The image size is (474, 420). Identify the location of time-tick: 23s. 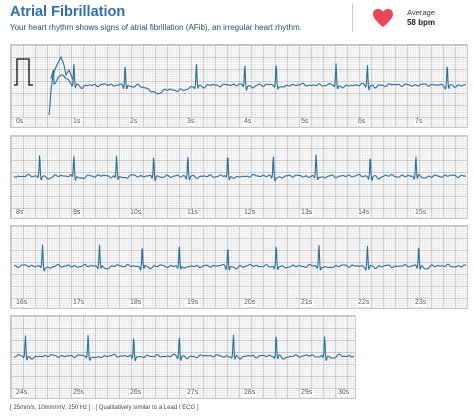
(421, 303).